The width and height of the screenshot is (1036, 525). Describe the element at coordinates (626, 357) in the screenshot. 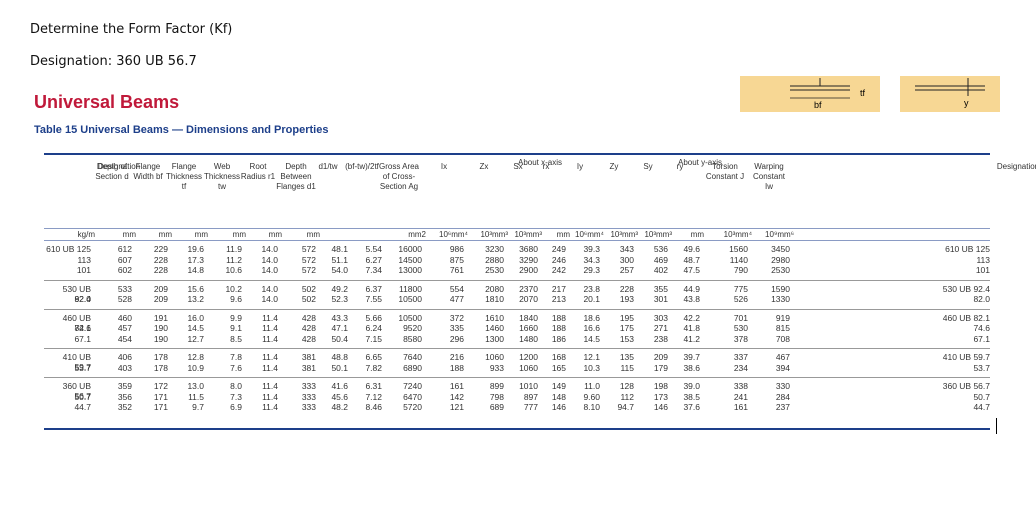

I see `table-cell: 135` at that location.